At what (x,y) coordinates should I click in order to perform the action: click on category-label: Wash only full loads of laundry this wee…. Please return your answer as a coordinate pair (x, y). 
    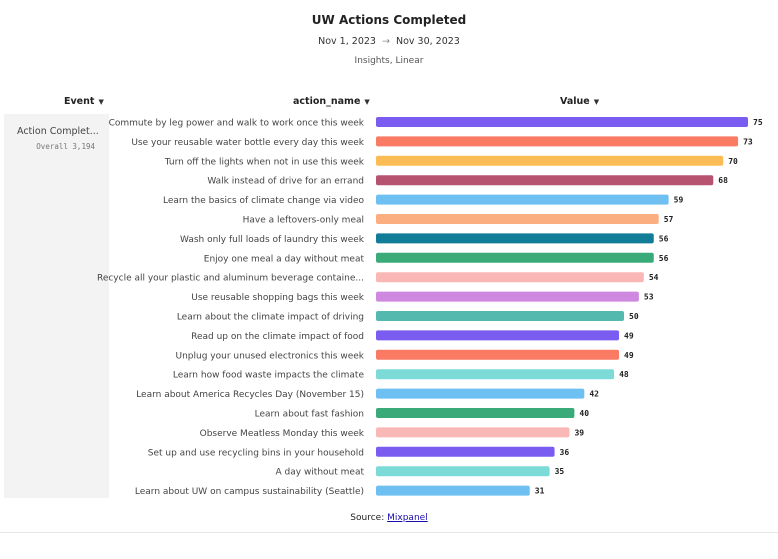
    Looking at the image, I should click on (272, 240).